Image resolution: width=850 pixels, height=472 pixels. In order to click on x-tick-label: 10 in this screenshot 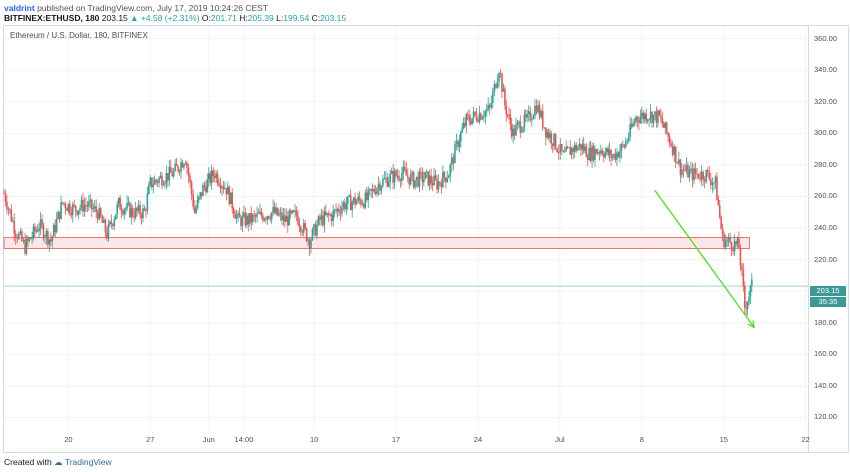, I will do `click(314, 439)`.